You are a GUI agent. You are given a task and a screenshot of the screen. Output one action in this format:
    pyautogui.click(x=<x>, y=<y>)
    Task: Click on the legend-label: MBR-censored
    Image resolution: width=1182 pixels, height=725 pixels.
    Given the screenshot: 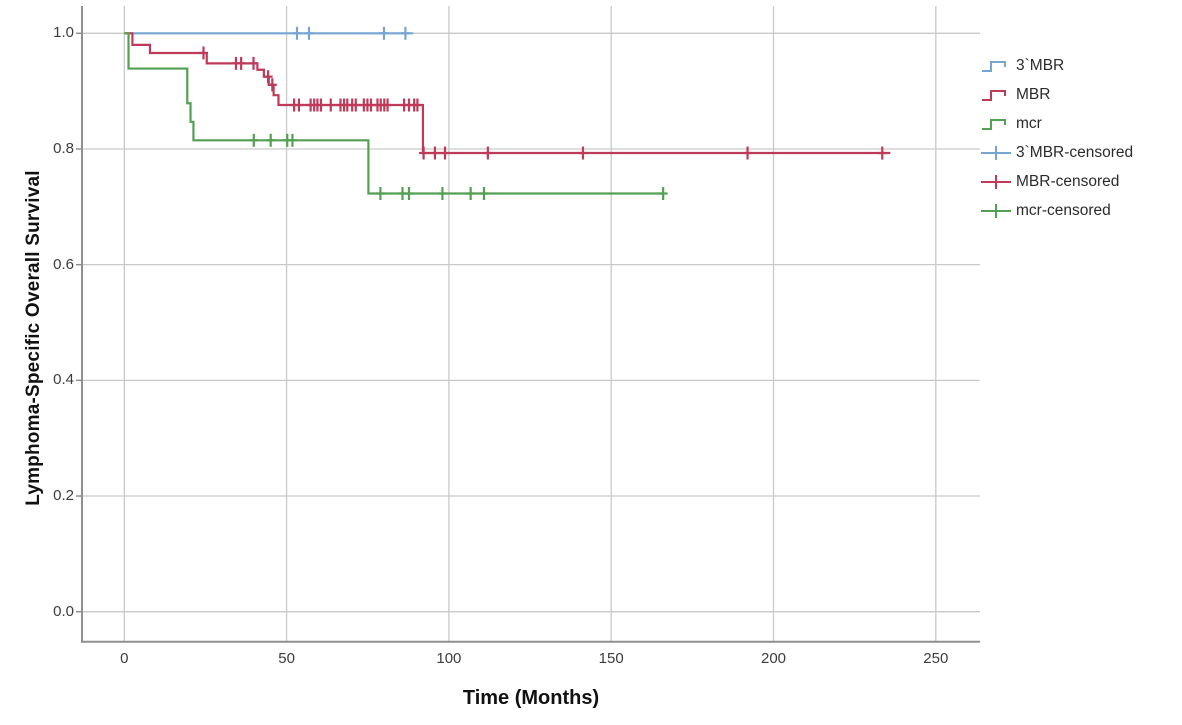 What is the action you would take?
    pyautogui.click(x=1068, y=181)
    